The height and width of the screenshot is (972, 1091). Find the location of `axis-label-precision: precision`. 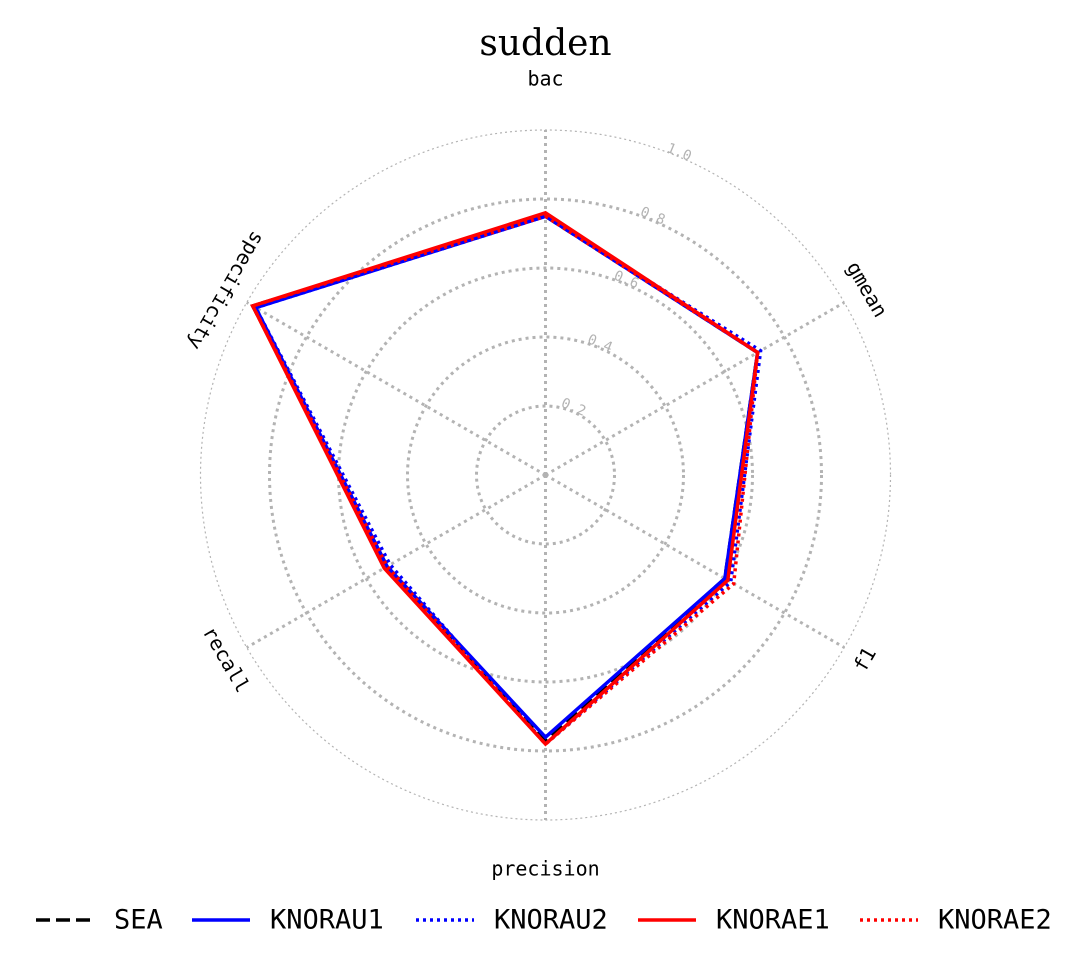

axis-label-precision: precision is located at coordinates (545, 869).